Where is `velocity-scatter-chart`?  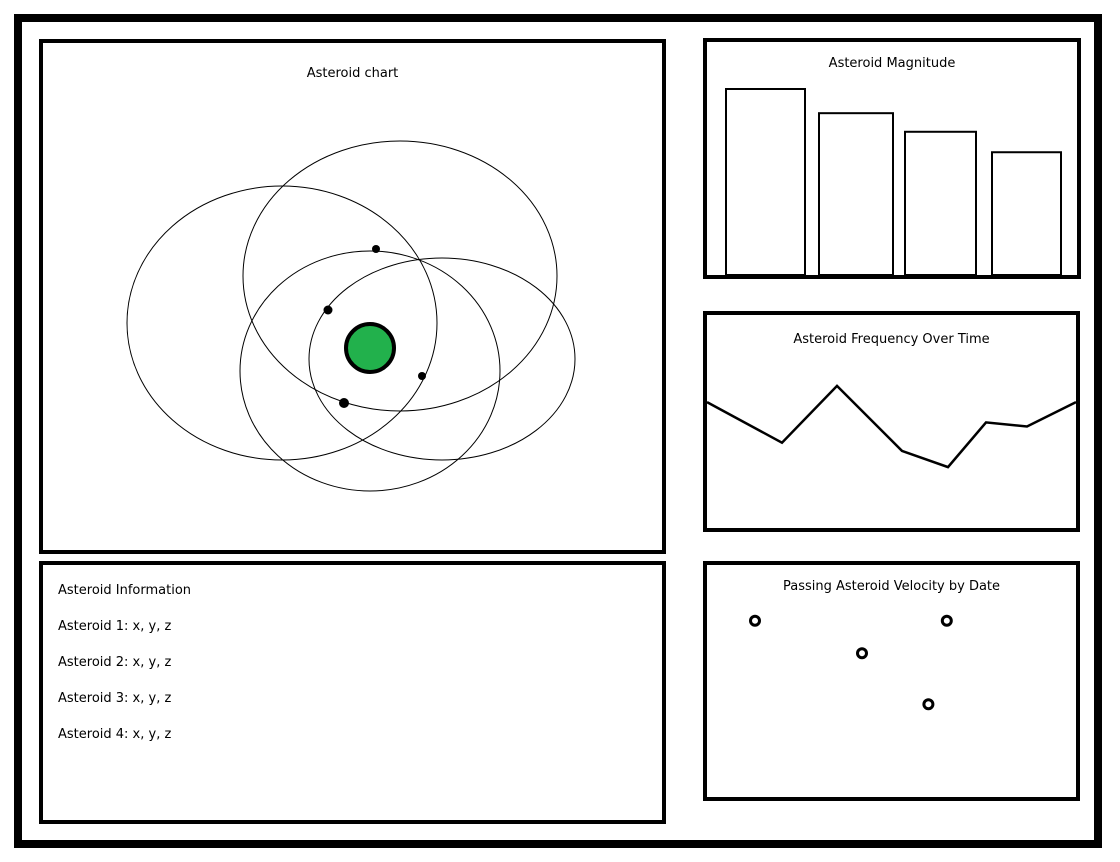 velocity-scatter-chart is located at coordinates (851, 662).